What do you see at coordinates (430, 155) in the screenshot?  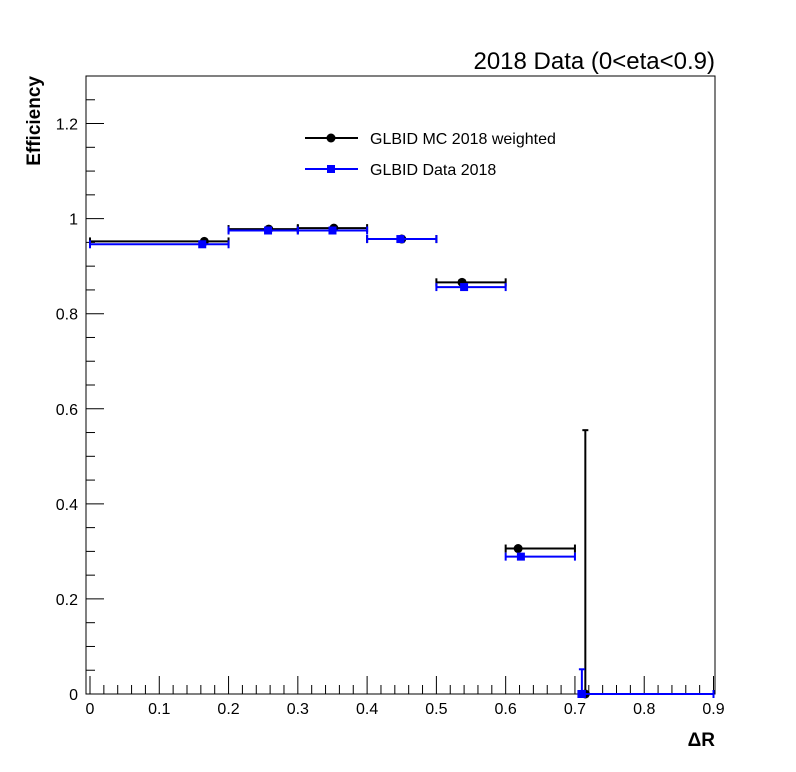 I see `legend: GLBID MC 2018 weighted GLBID Data 2018` at bounding box center [430, 155].